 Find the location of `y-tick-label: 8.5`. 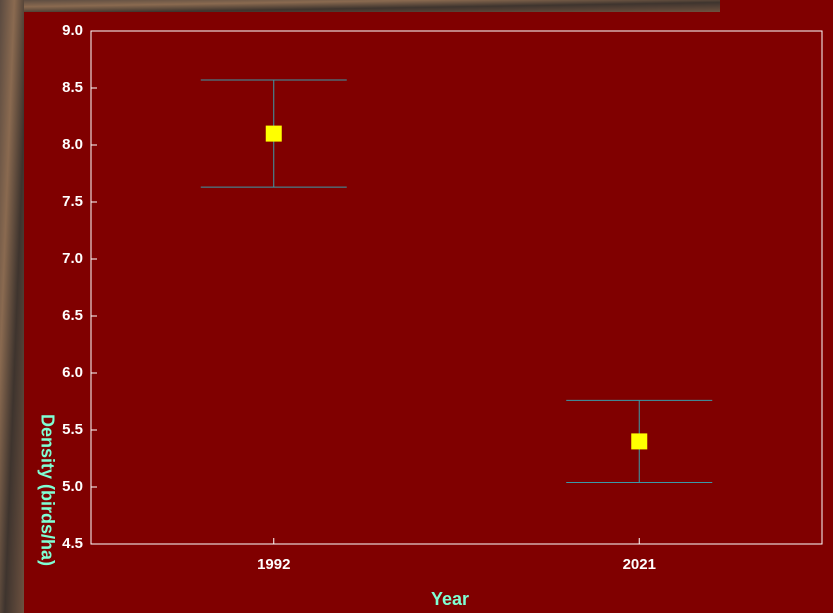

y-tick-label: 8.5 is located at coordinates (72, 87).